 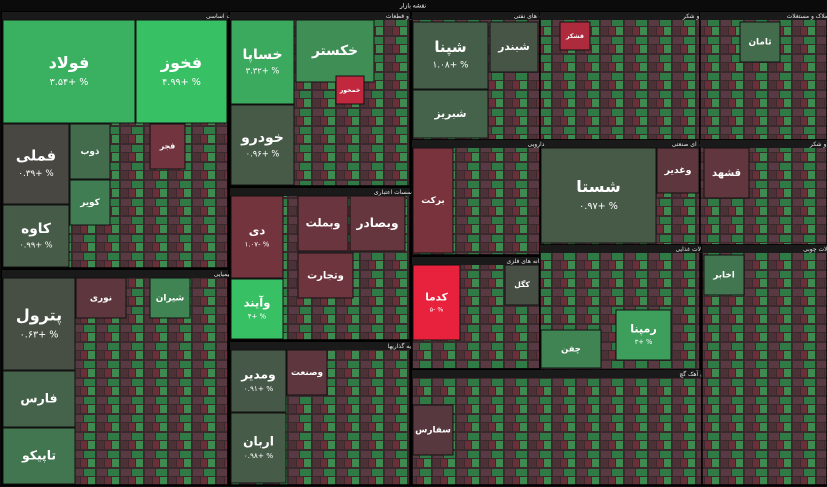 I want to click on sector-title: سرمایه گذاریها, so click(x=405, y=346).